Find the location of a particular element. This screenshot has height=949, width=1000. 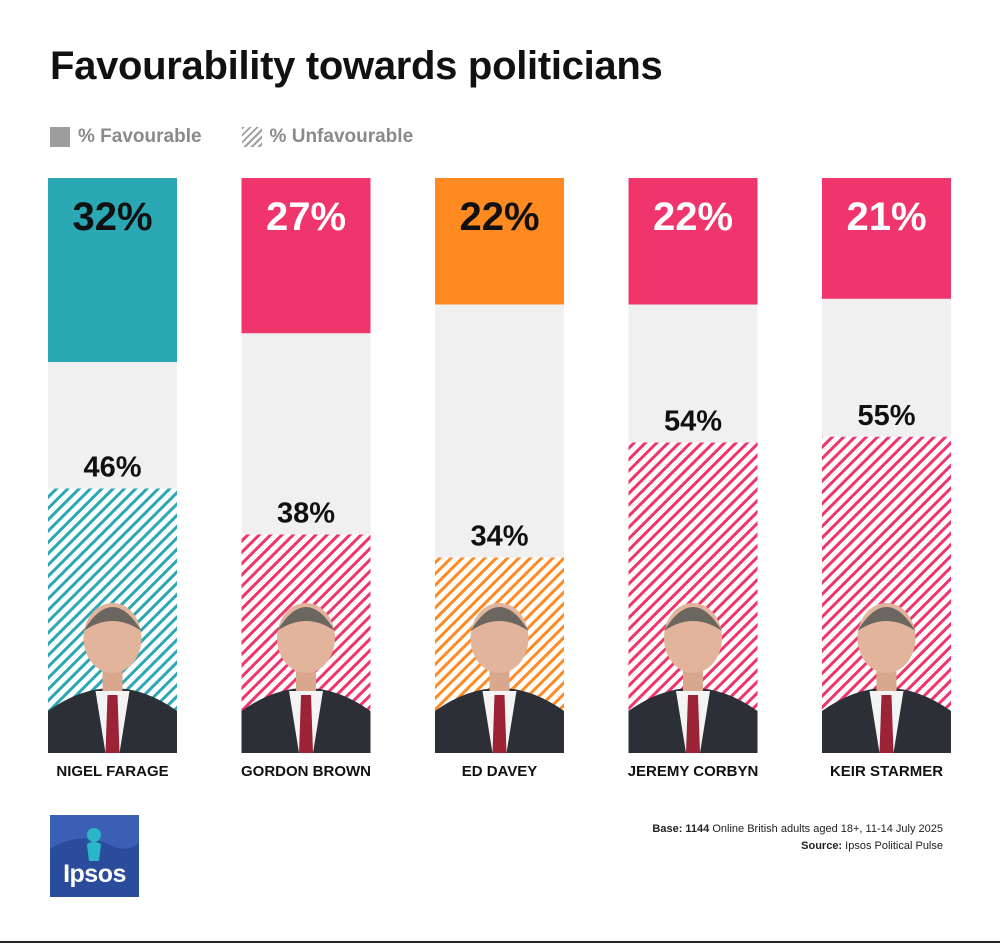

base-n: 1144 is located at coordinates (697, 829).